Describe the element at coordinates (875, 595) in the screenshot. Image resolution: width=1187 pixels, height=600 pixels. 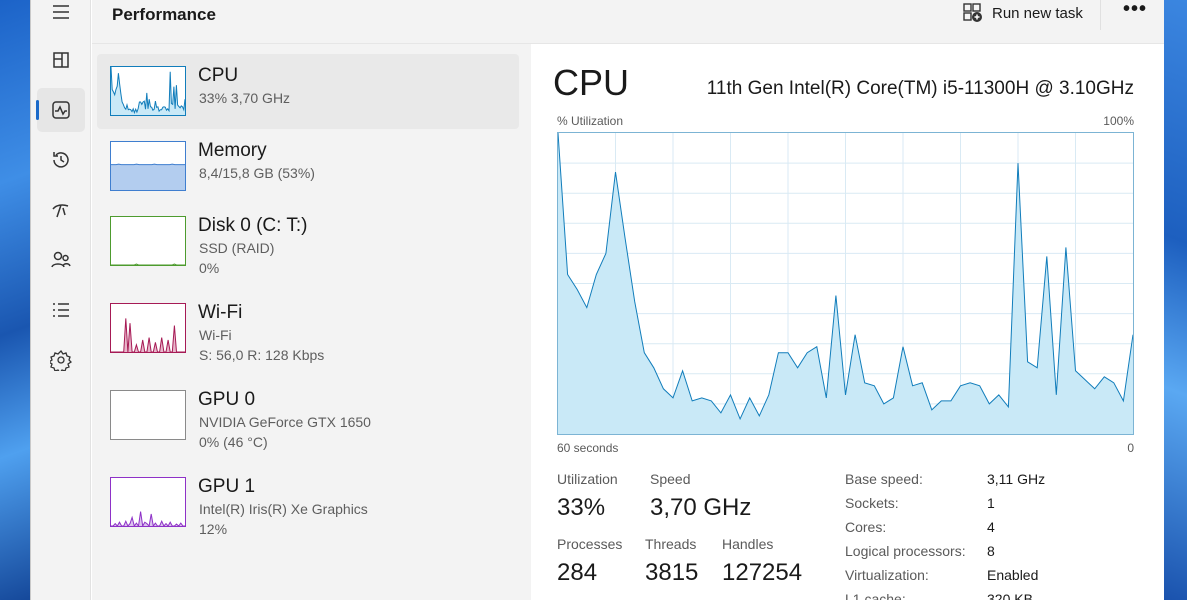
I see `l1-cache-key: L1 cache:` at that location.